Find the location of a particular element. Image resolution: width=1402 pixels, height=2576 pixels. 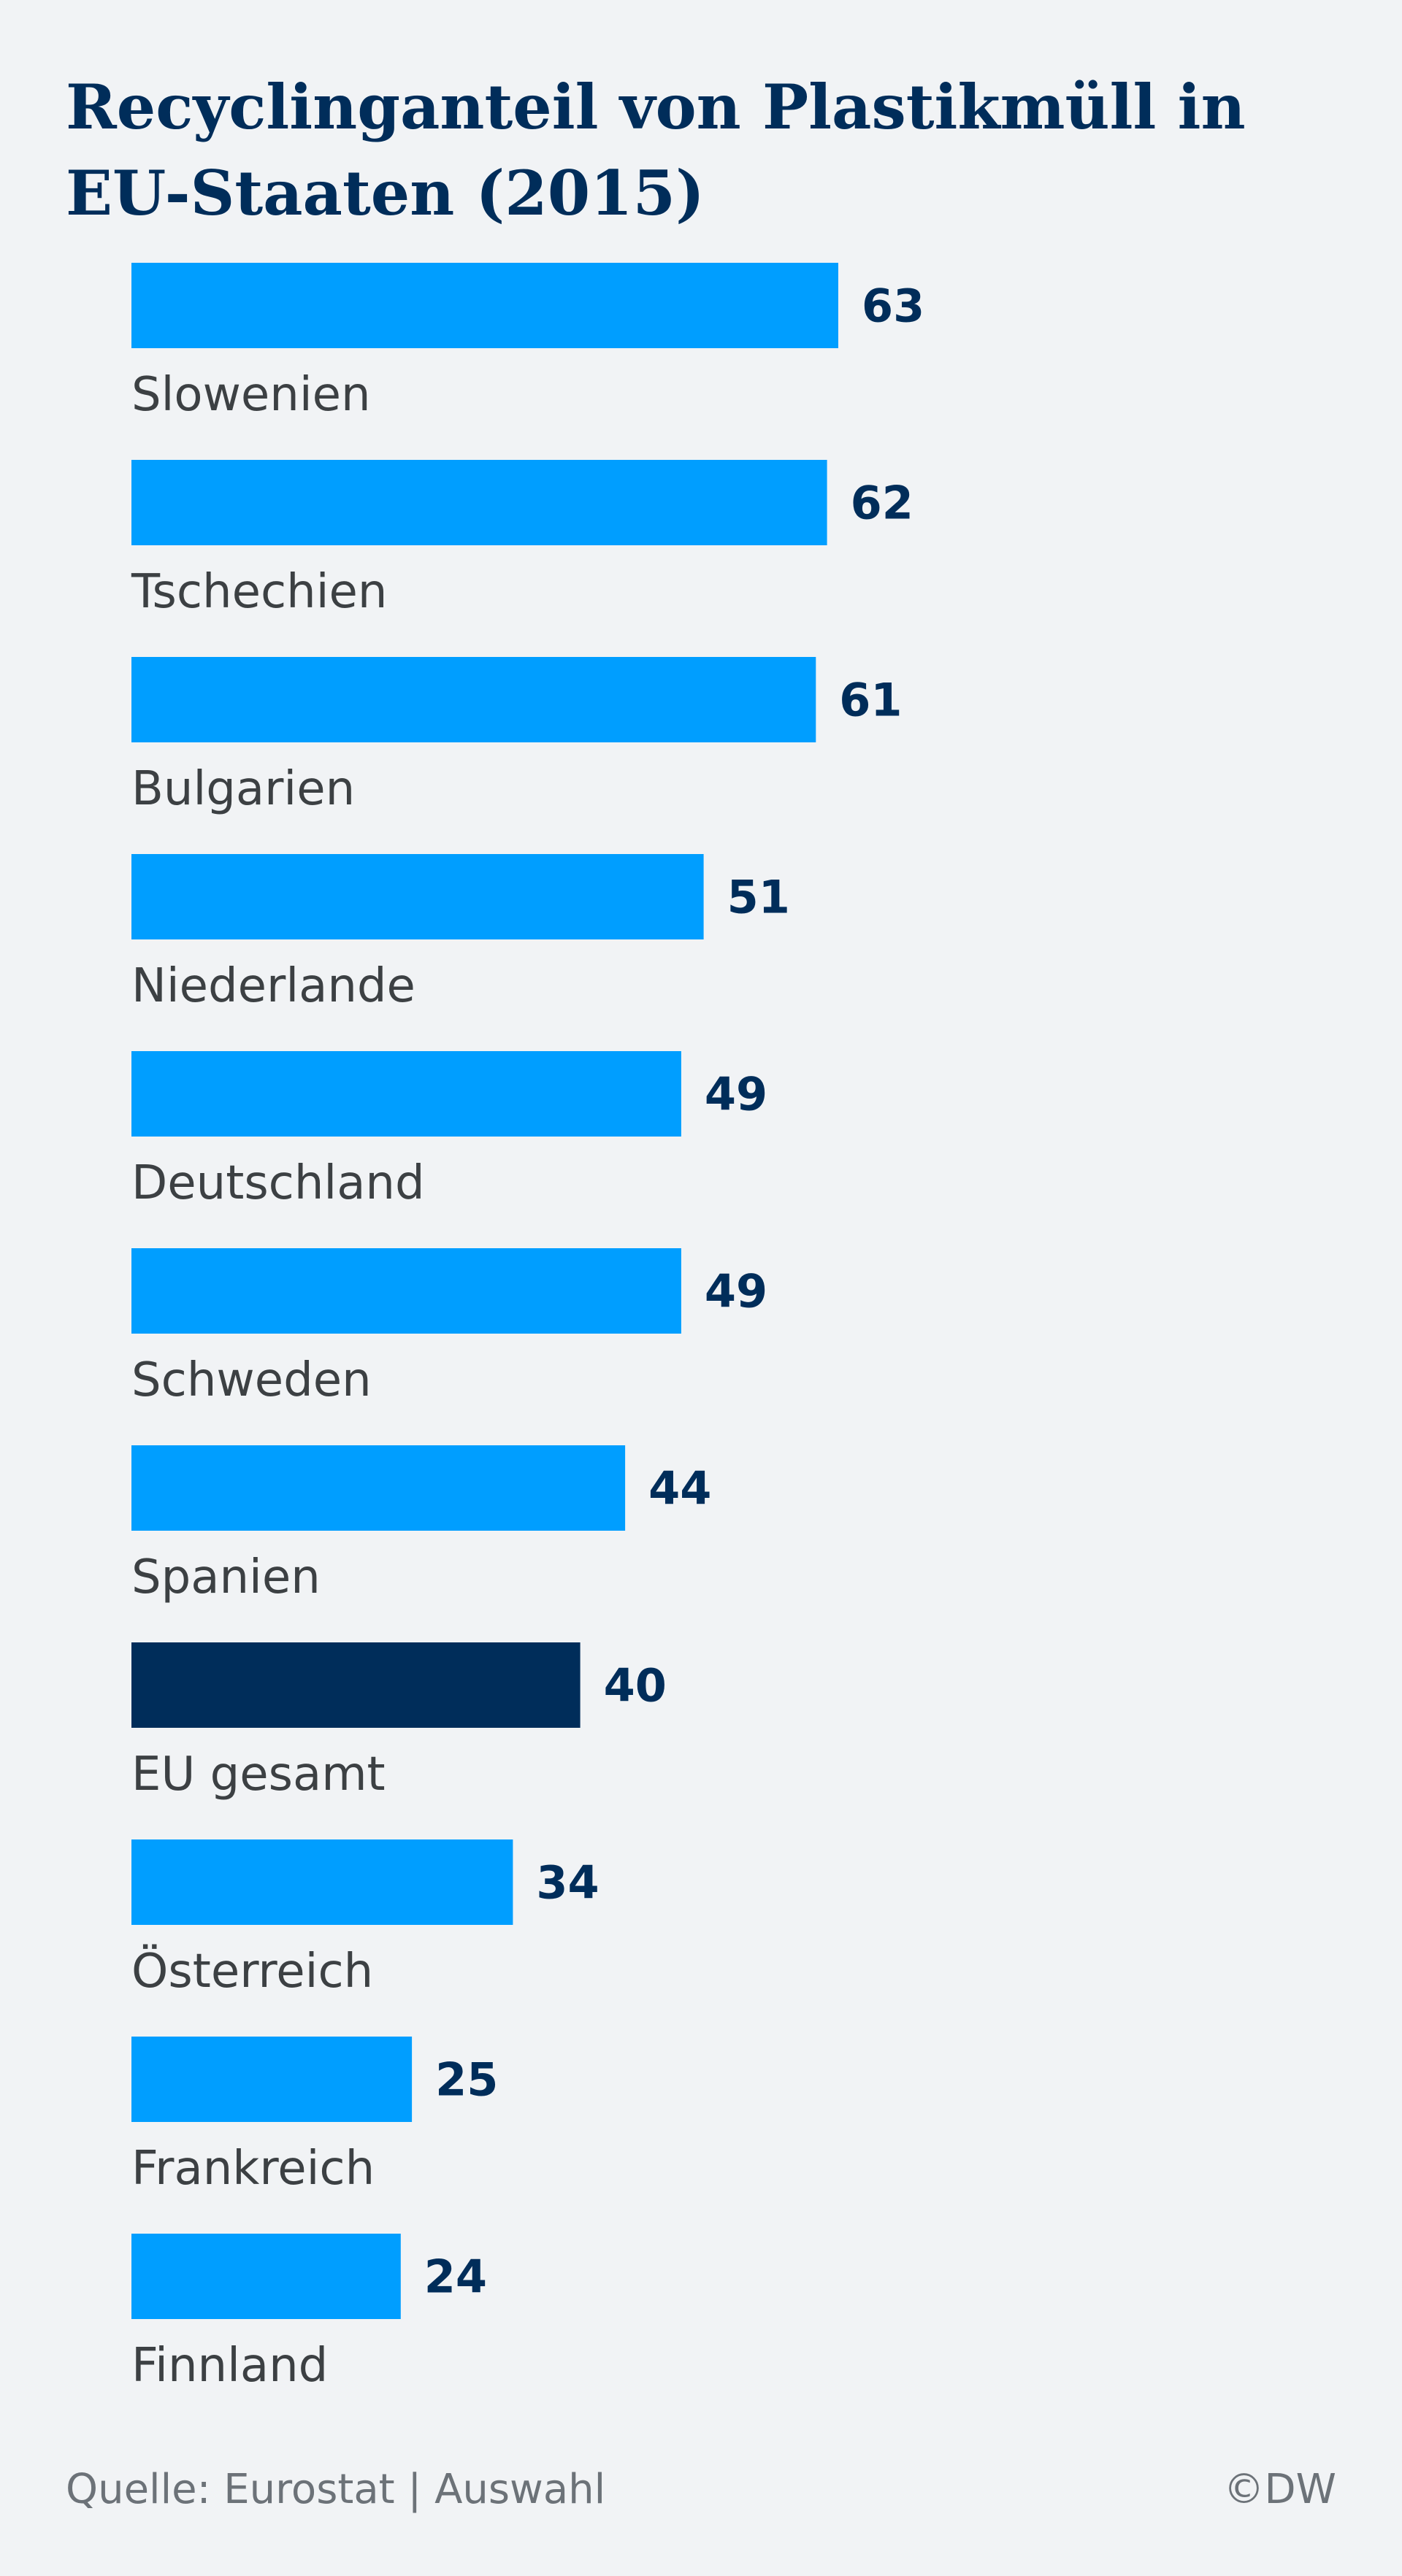

category-label: Spanien is located at coordinates (226, 1577).